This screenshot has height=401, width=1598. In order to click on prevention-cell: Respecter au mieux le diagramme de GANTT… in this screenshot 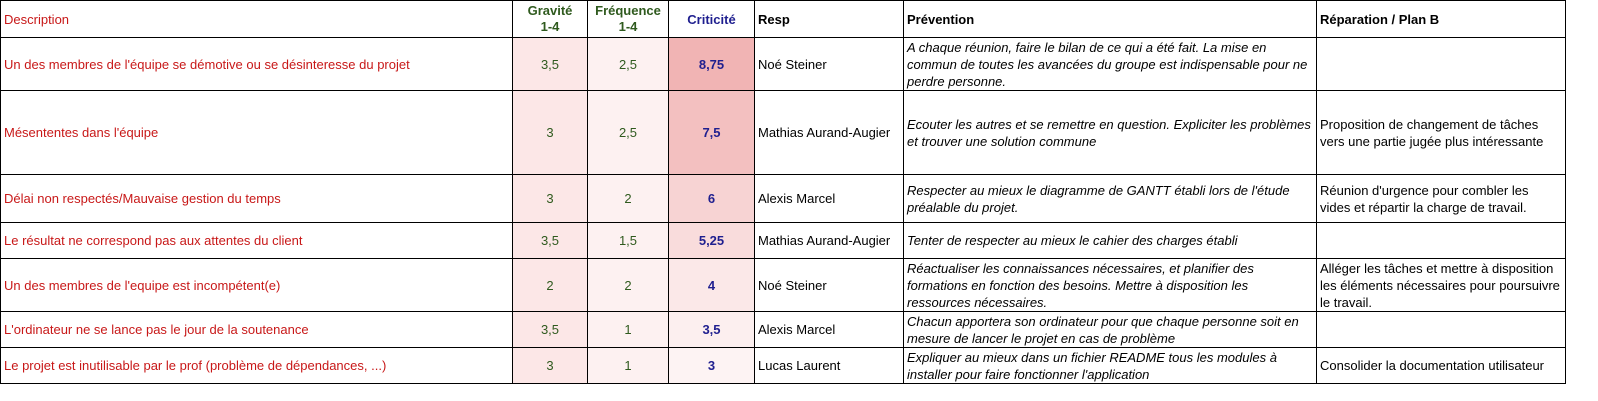, I will do `click(1110, 198)`.